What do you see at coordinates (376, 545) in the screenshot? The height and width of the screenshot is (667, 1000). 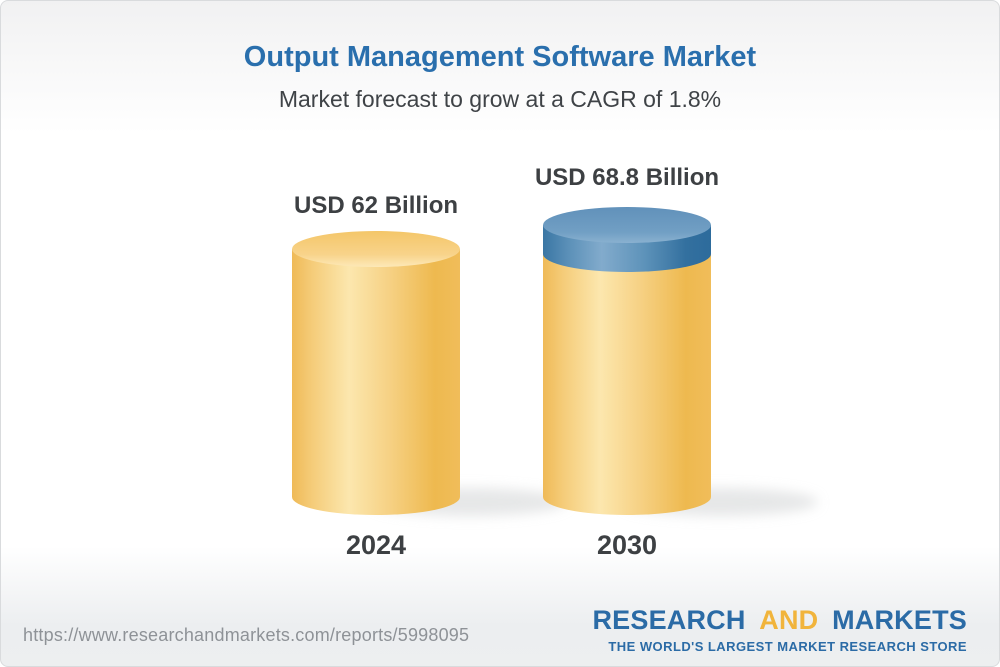 I see `x-tick-2024: 2024` at bounding box center [376, 545].